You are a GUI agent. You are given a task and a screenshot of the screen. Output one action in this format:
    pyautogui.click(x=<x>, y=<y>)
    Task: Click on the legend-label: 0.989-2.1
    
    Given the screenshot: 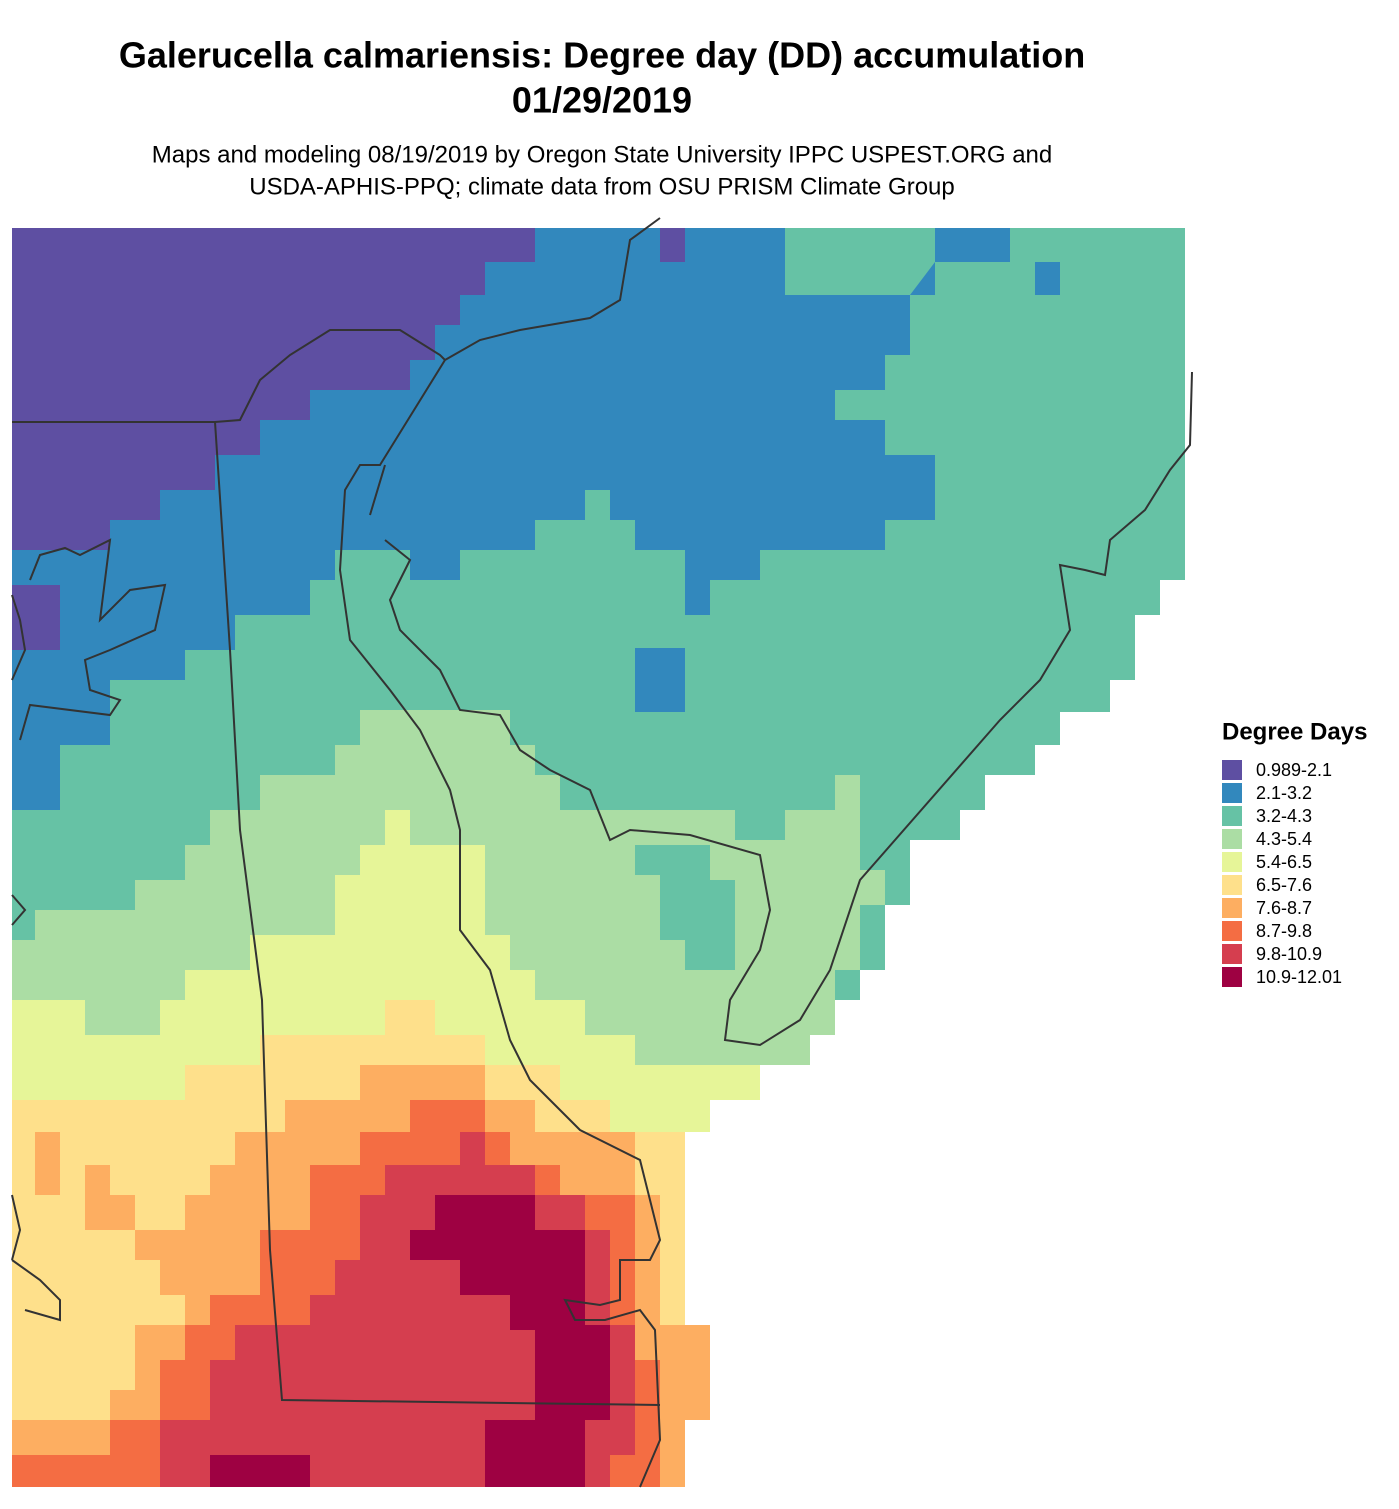 What is the action you would take?
    pyautogui.click(x=1294, y=770)
    